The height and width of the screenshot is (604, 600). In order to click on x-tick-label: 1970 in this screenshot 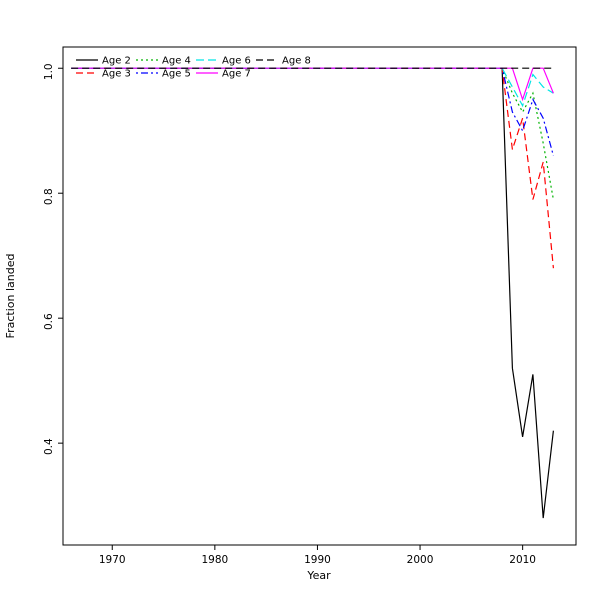, I will do `click(112, 560)`.